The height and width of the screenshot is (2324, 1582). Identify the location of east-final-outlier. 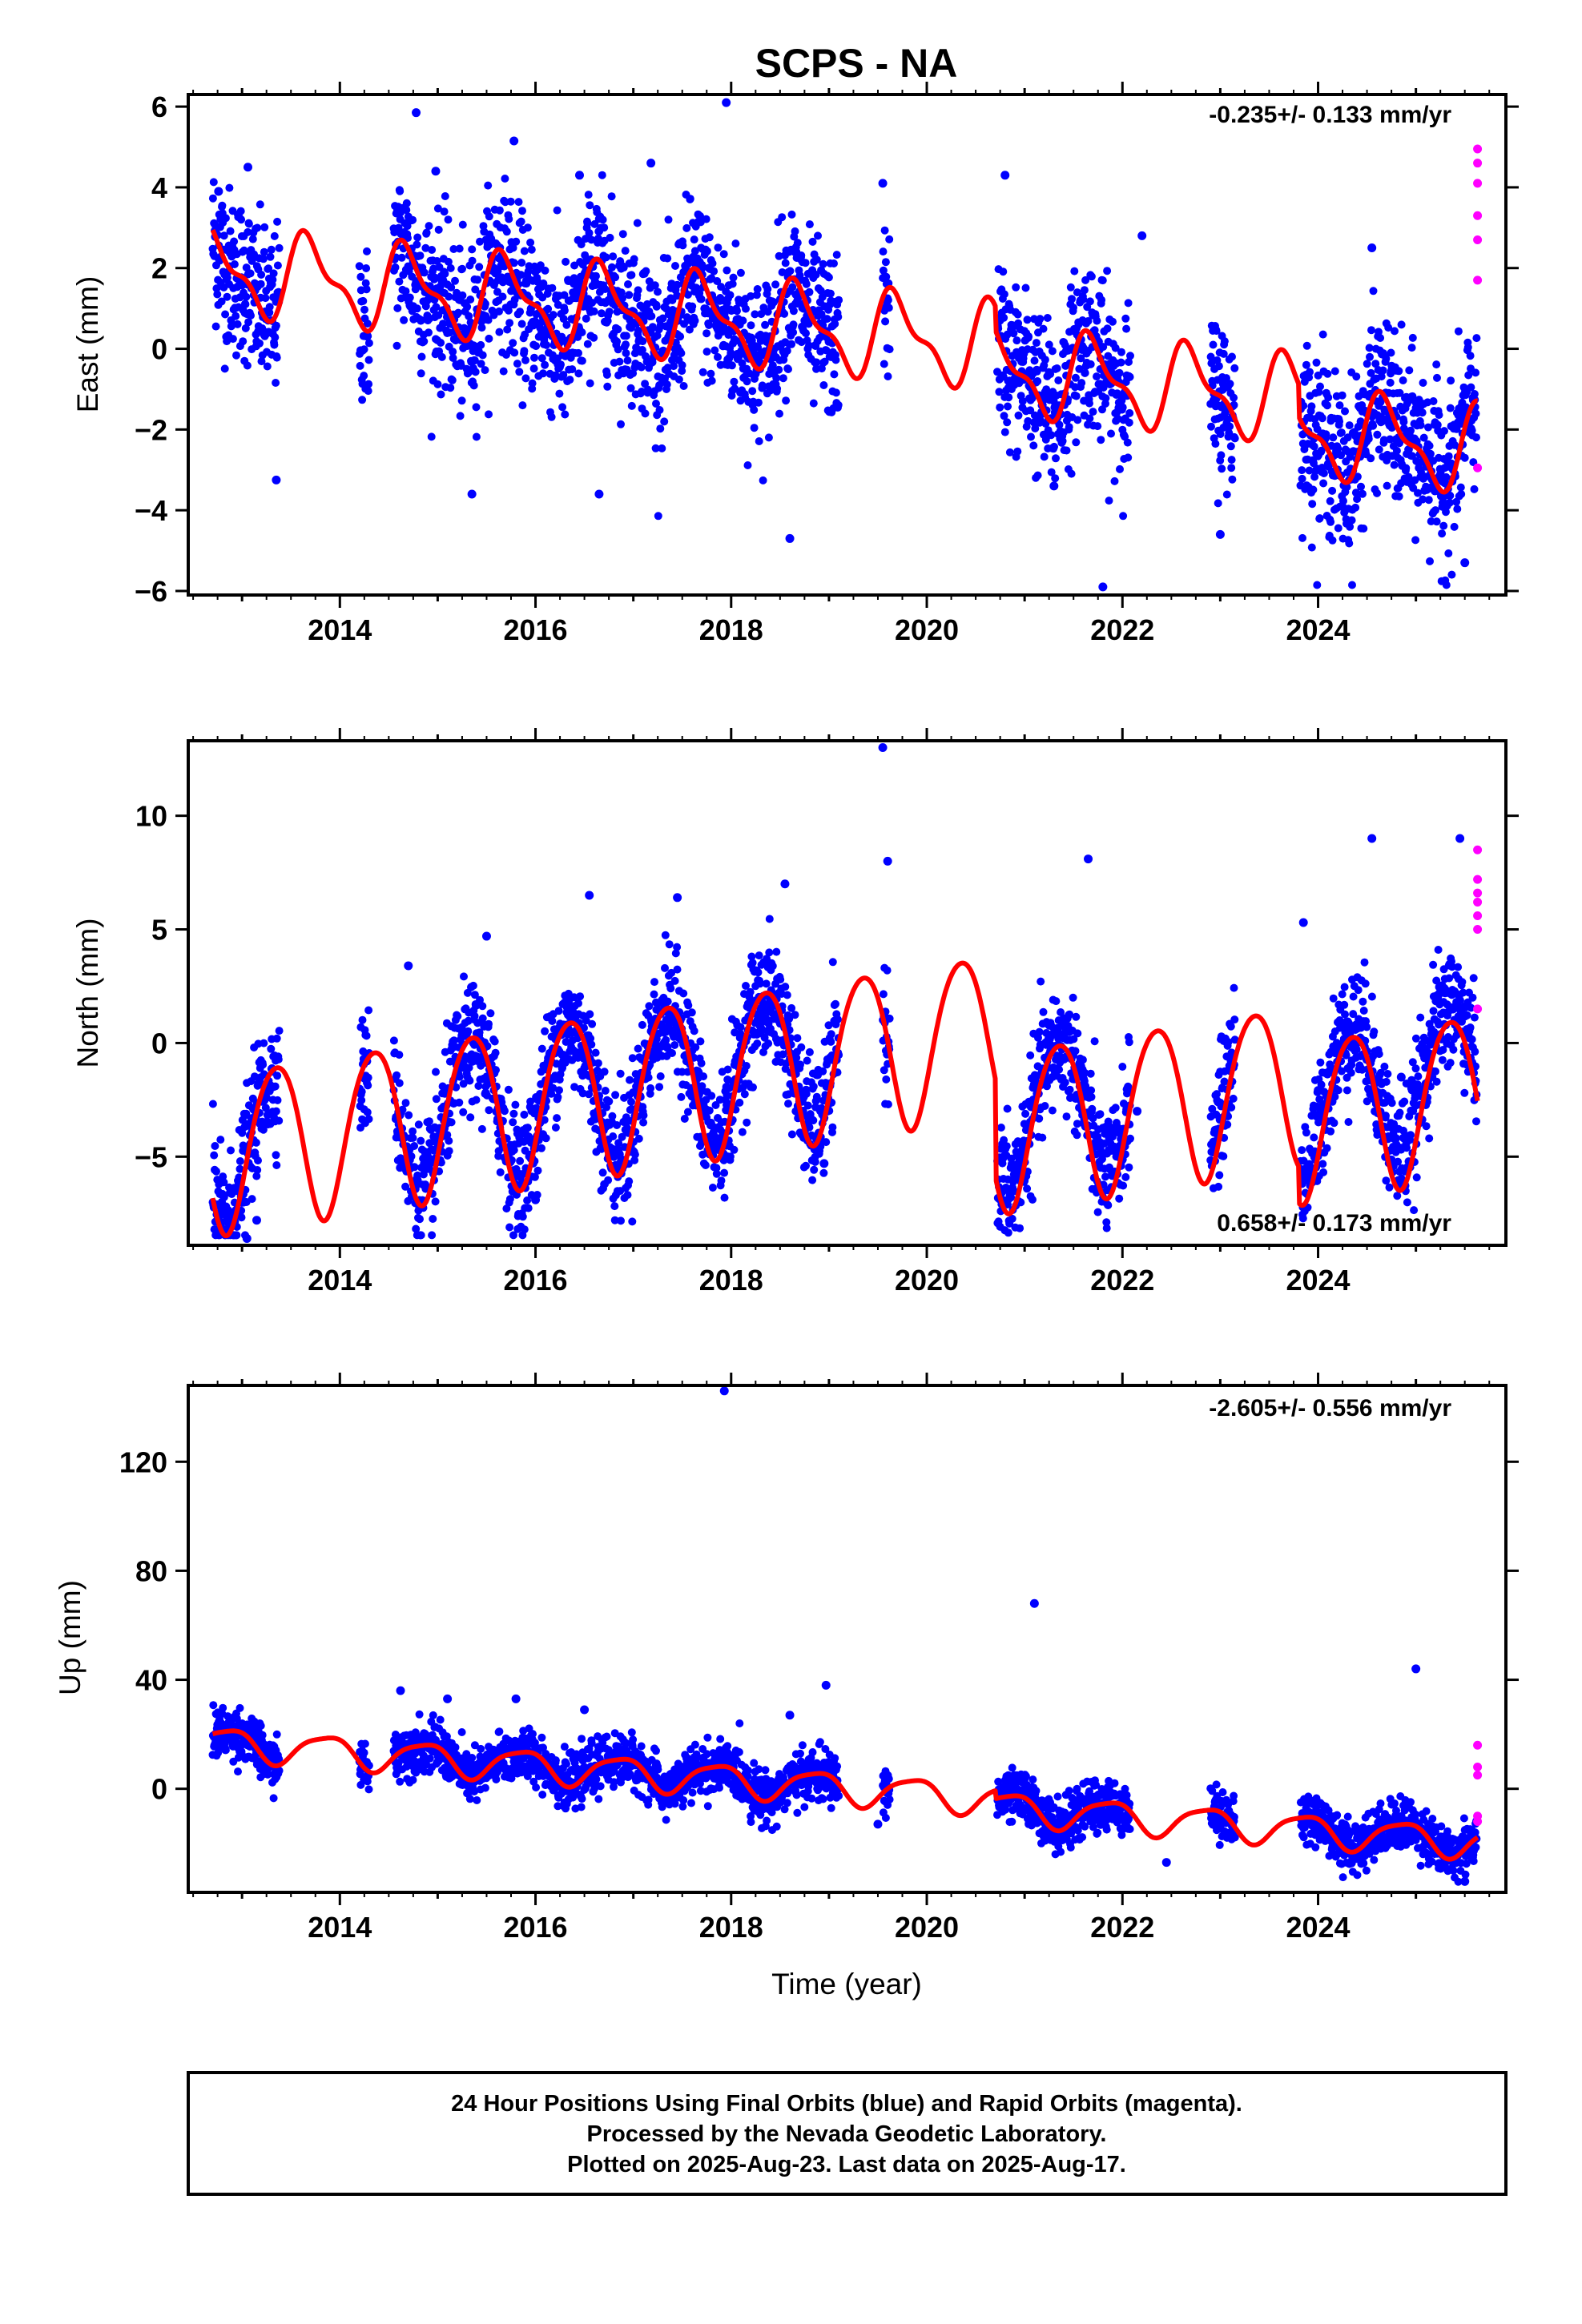
(276, 480).